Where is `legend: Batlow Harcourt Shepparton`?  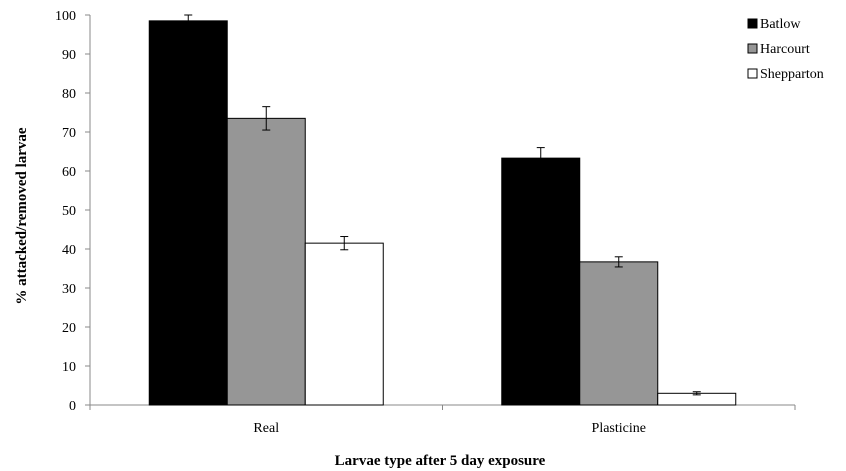 legend: Batlow Harcourt Shepparton is located at coordinates (785, 49).